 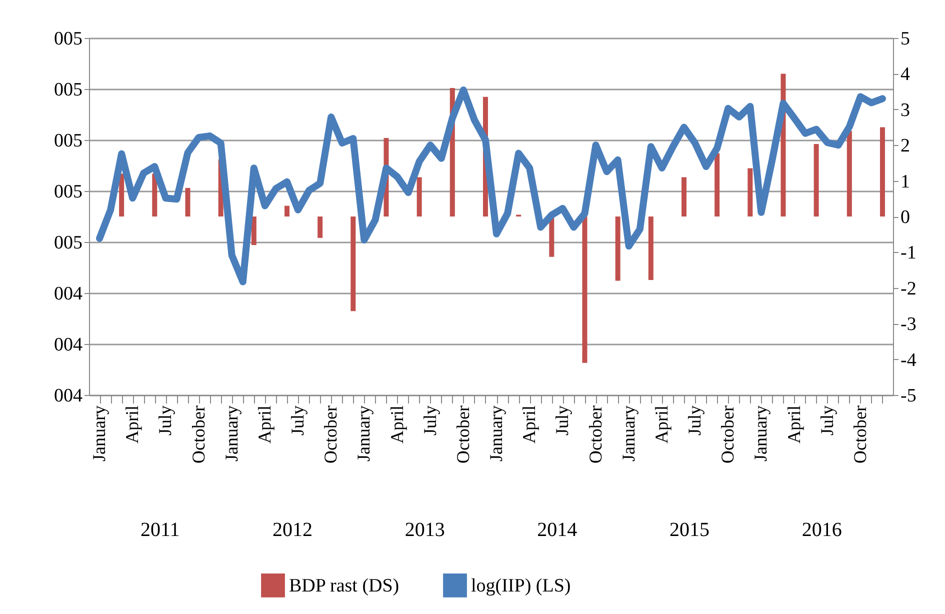 I want to click on y2-tick-label: 4, so click(x=905, y=75).